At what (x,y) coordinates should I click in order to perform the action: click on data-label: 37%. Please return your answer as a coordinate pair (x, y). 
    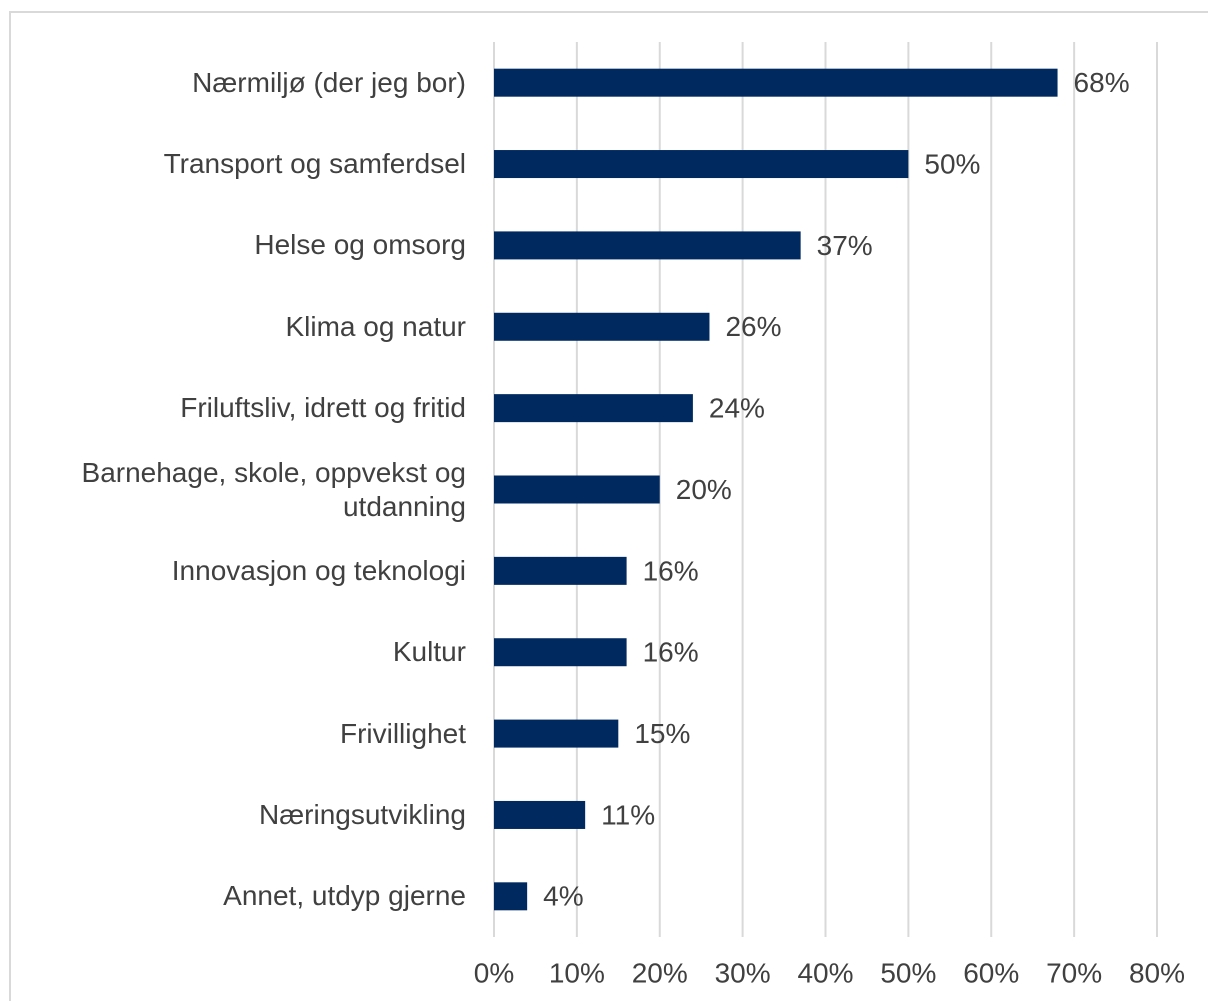
    Looking at the image, I should click on (845, 245).